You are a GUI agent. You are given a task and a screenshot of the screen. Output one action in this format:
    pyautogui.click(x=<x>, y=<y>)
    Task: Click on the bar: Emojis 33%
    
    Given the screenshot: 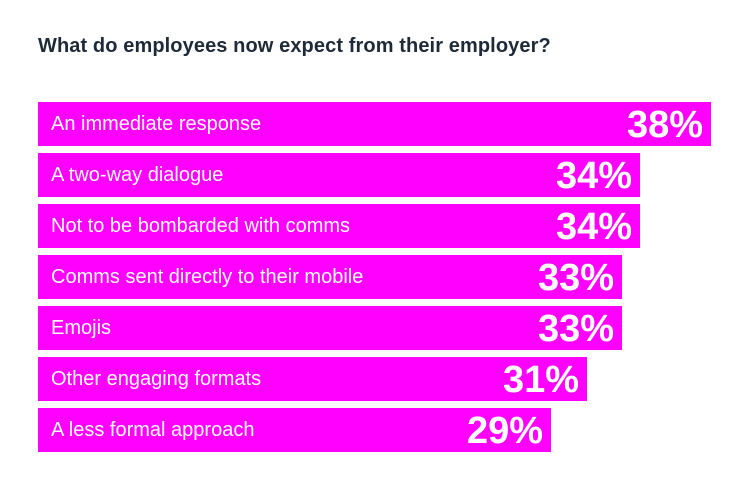 What is the action you would take?
    pyautogui.click(x=330, y=328)
    